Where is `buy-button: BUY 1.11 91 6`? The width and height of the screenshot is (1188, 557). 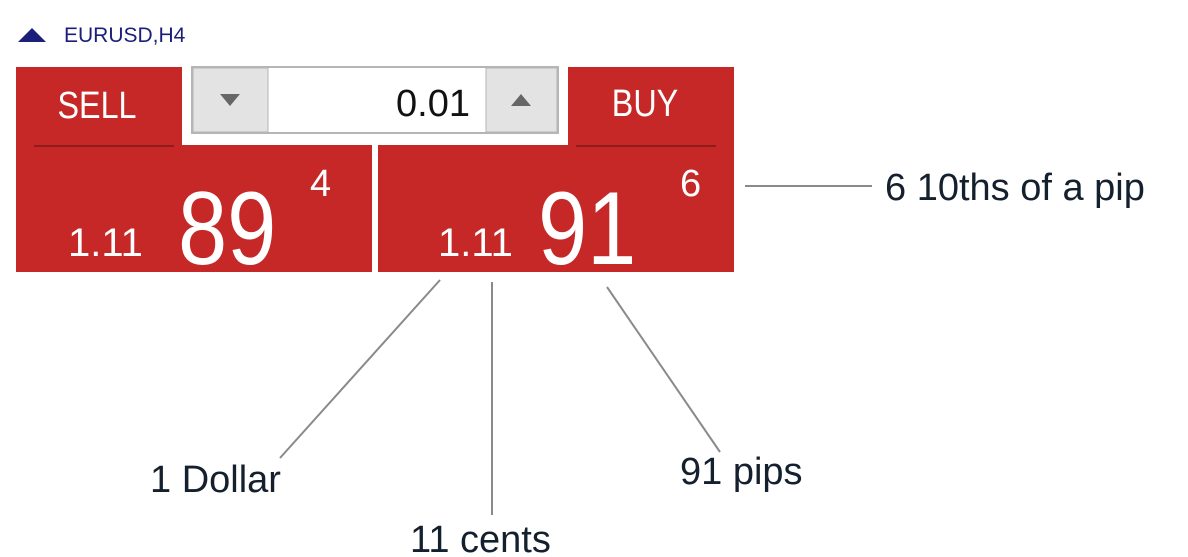
buy-button: BUY 1.11 91 6 is located at coordinates (556, 177).